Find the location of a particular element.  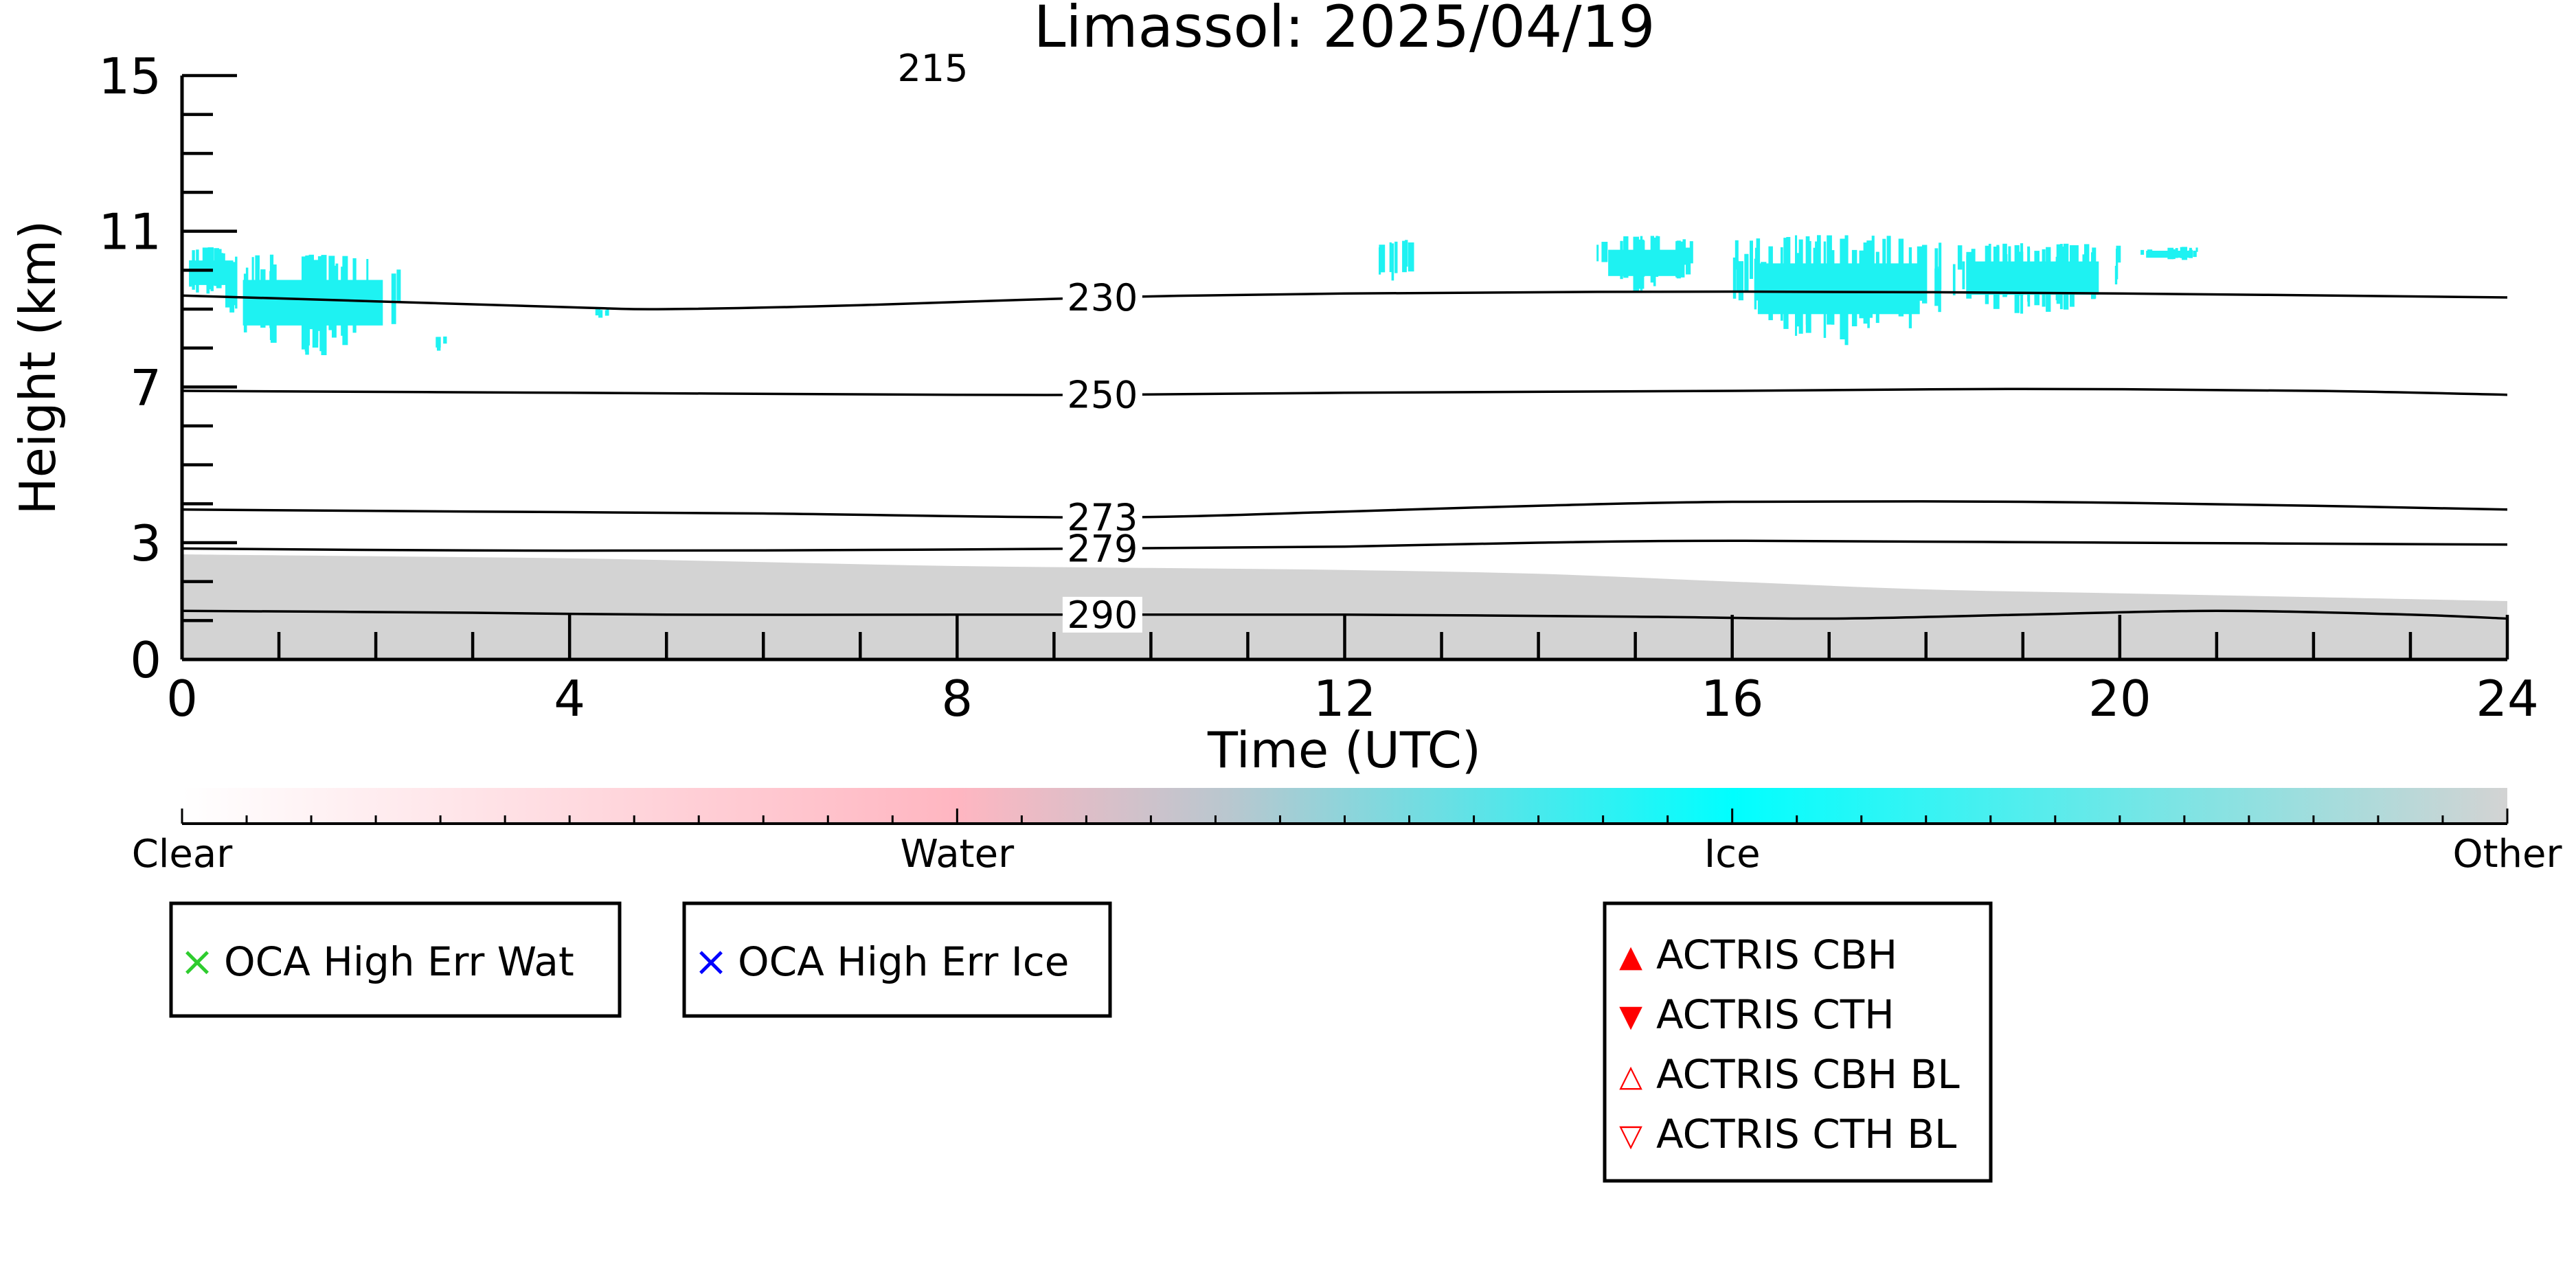

x-tick-label: 24 is located at coordinates (2507, 698).